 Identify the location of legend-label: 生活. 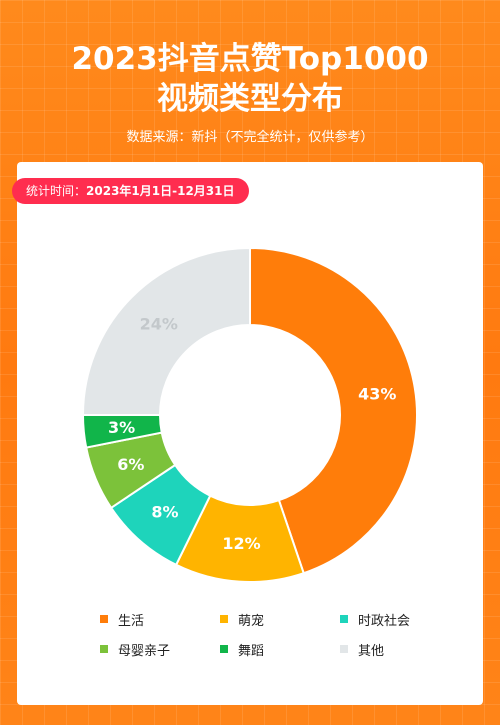
(131, 621).